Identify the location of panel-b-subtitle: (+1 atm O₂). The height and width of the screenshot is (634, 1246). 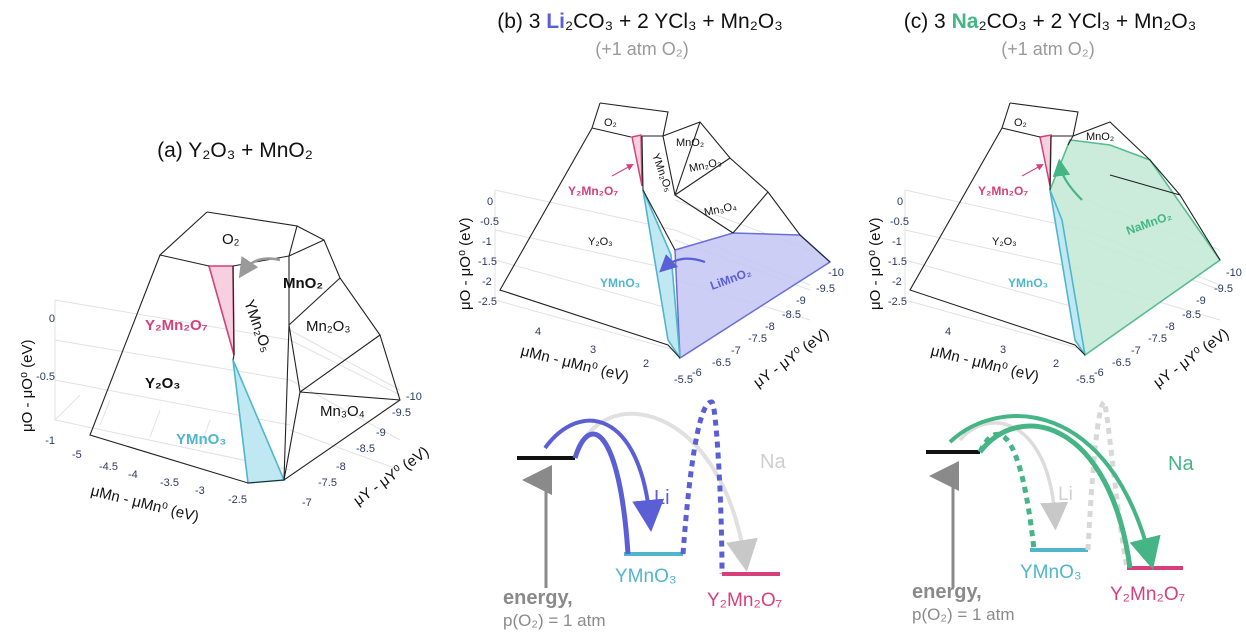
(642, 49).